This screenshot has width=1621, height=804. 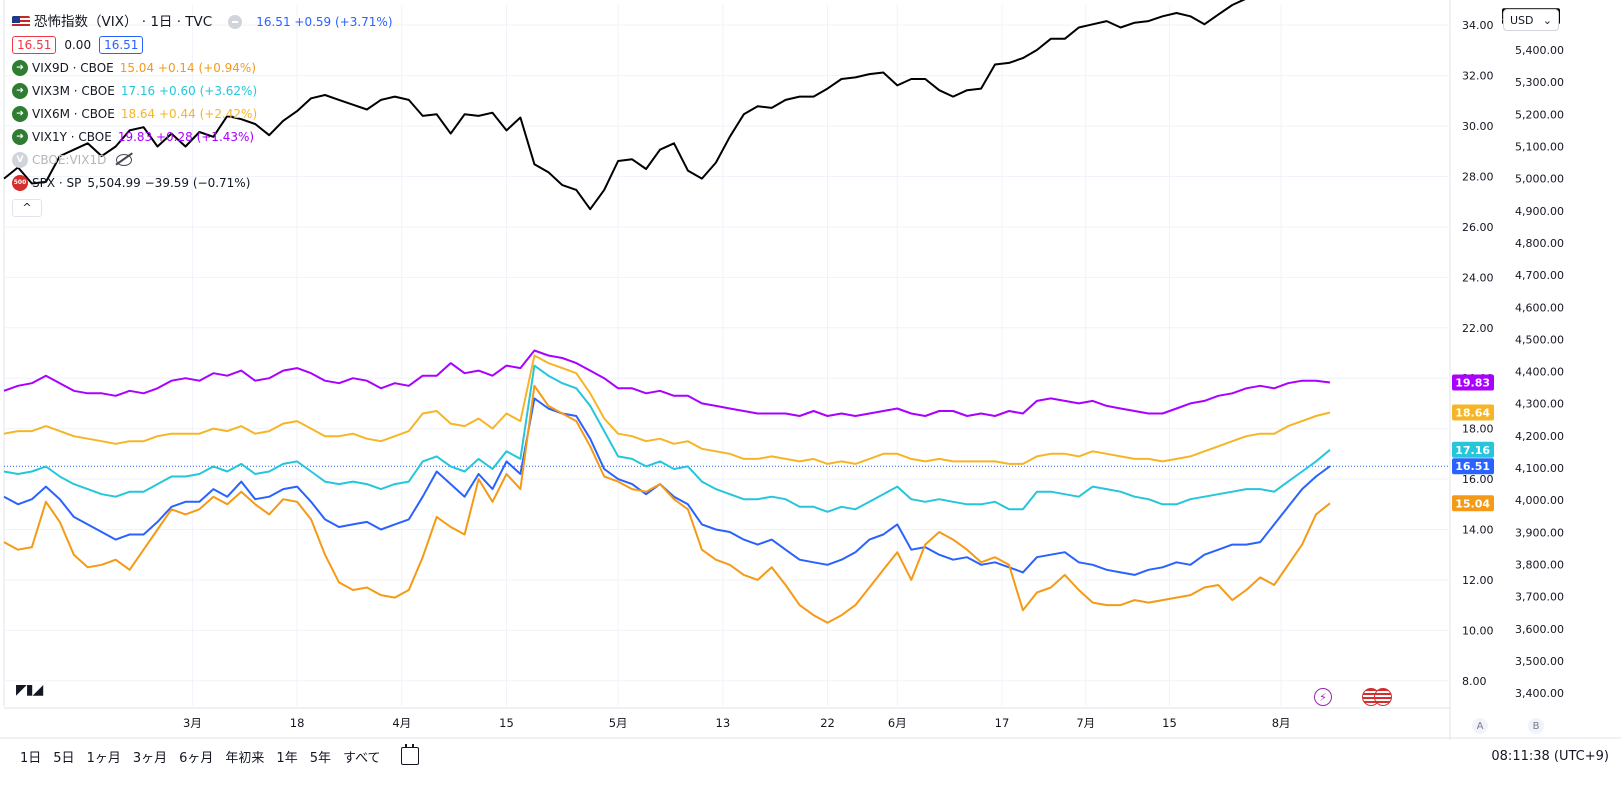 What do you see at coordinates (1539, 179) in the screenshot?
I see `right-axis-tick-label: 5,000.00` at bounding box center [1539, 179].